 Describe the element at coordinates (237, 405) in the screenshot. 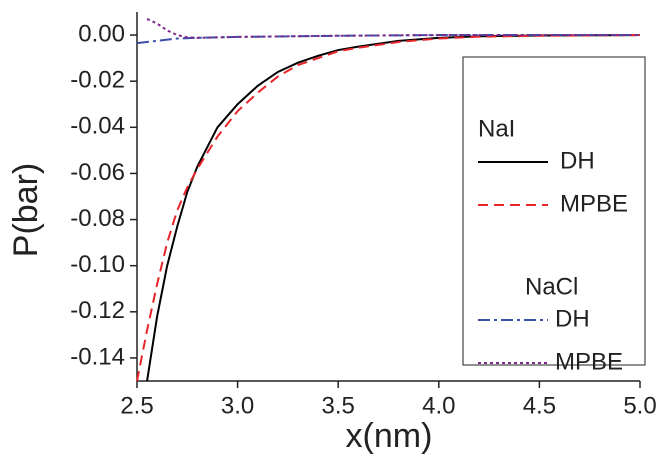

I see `x-tick-label: 3.0` at that location.